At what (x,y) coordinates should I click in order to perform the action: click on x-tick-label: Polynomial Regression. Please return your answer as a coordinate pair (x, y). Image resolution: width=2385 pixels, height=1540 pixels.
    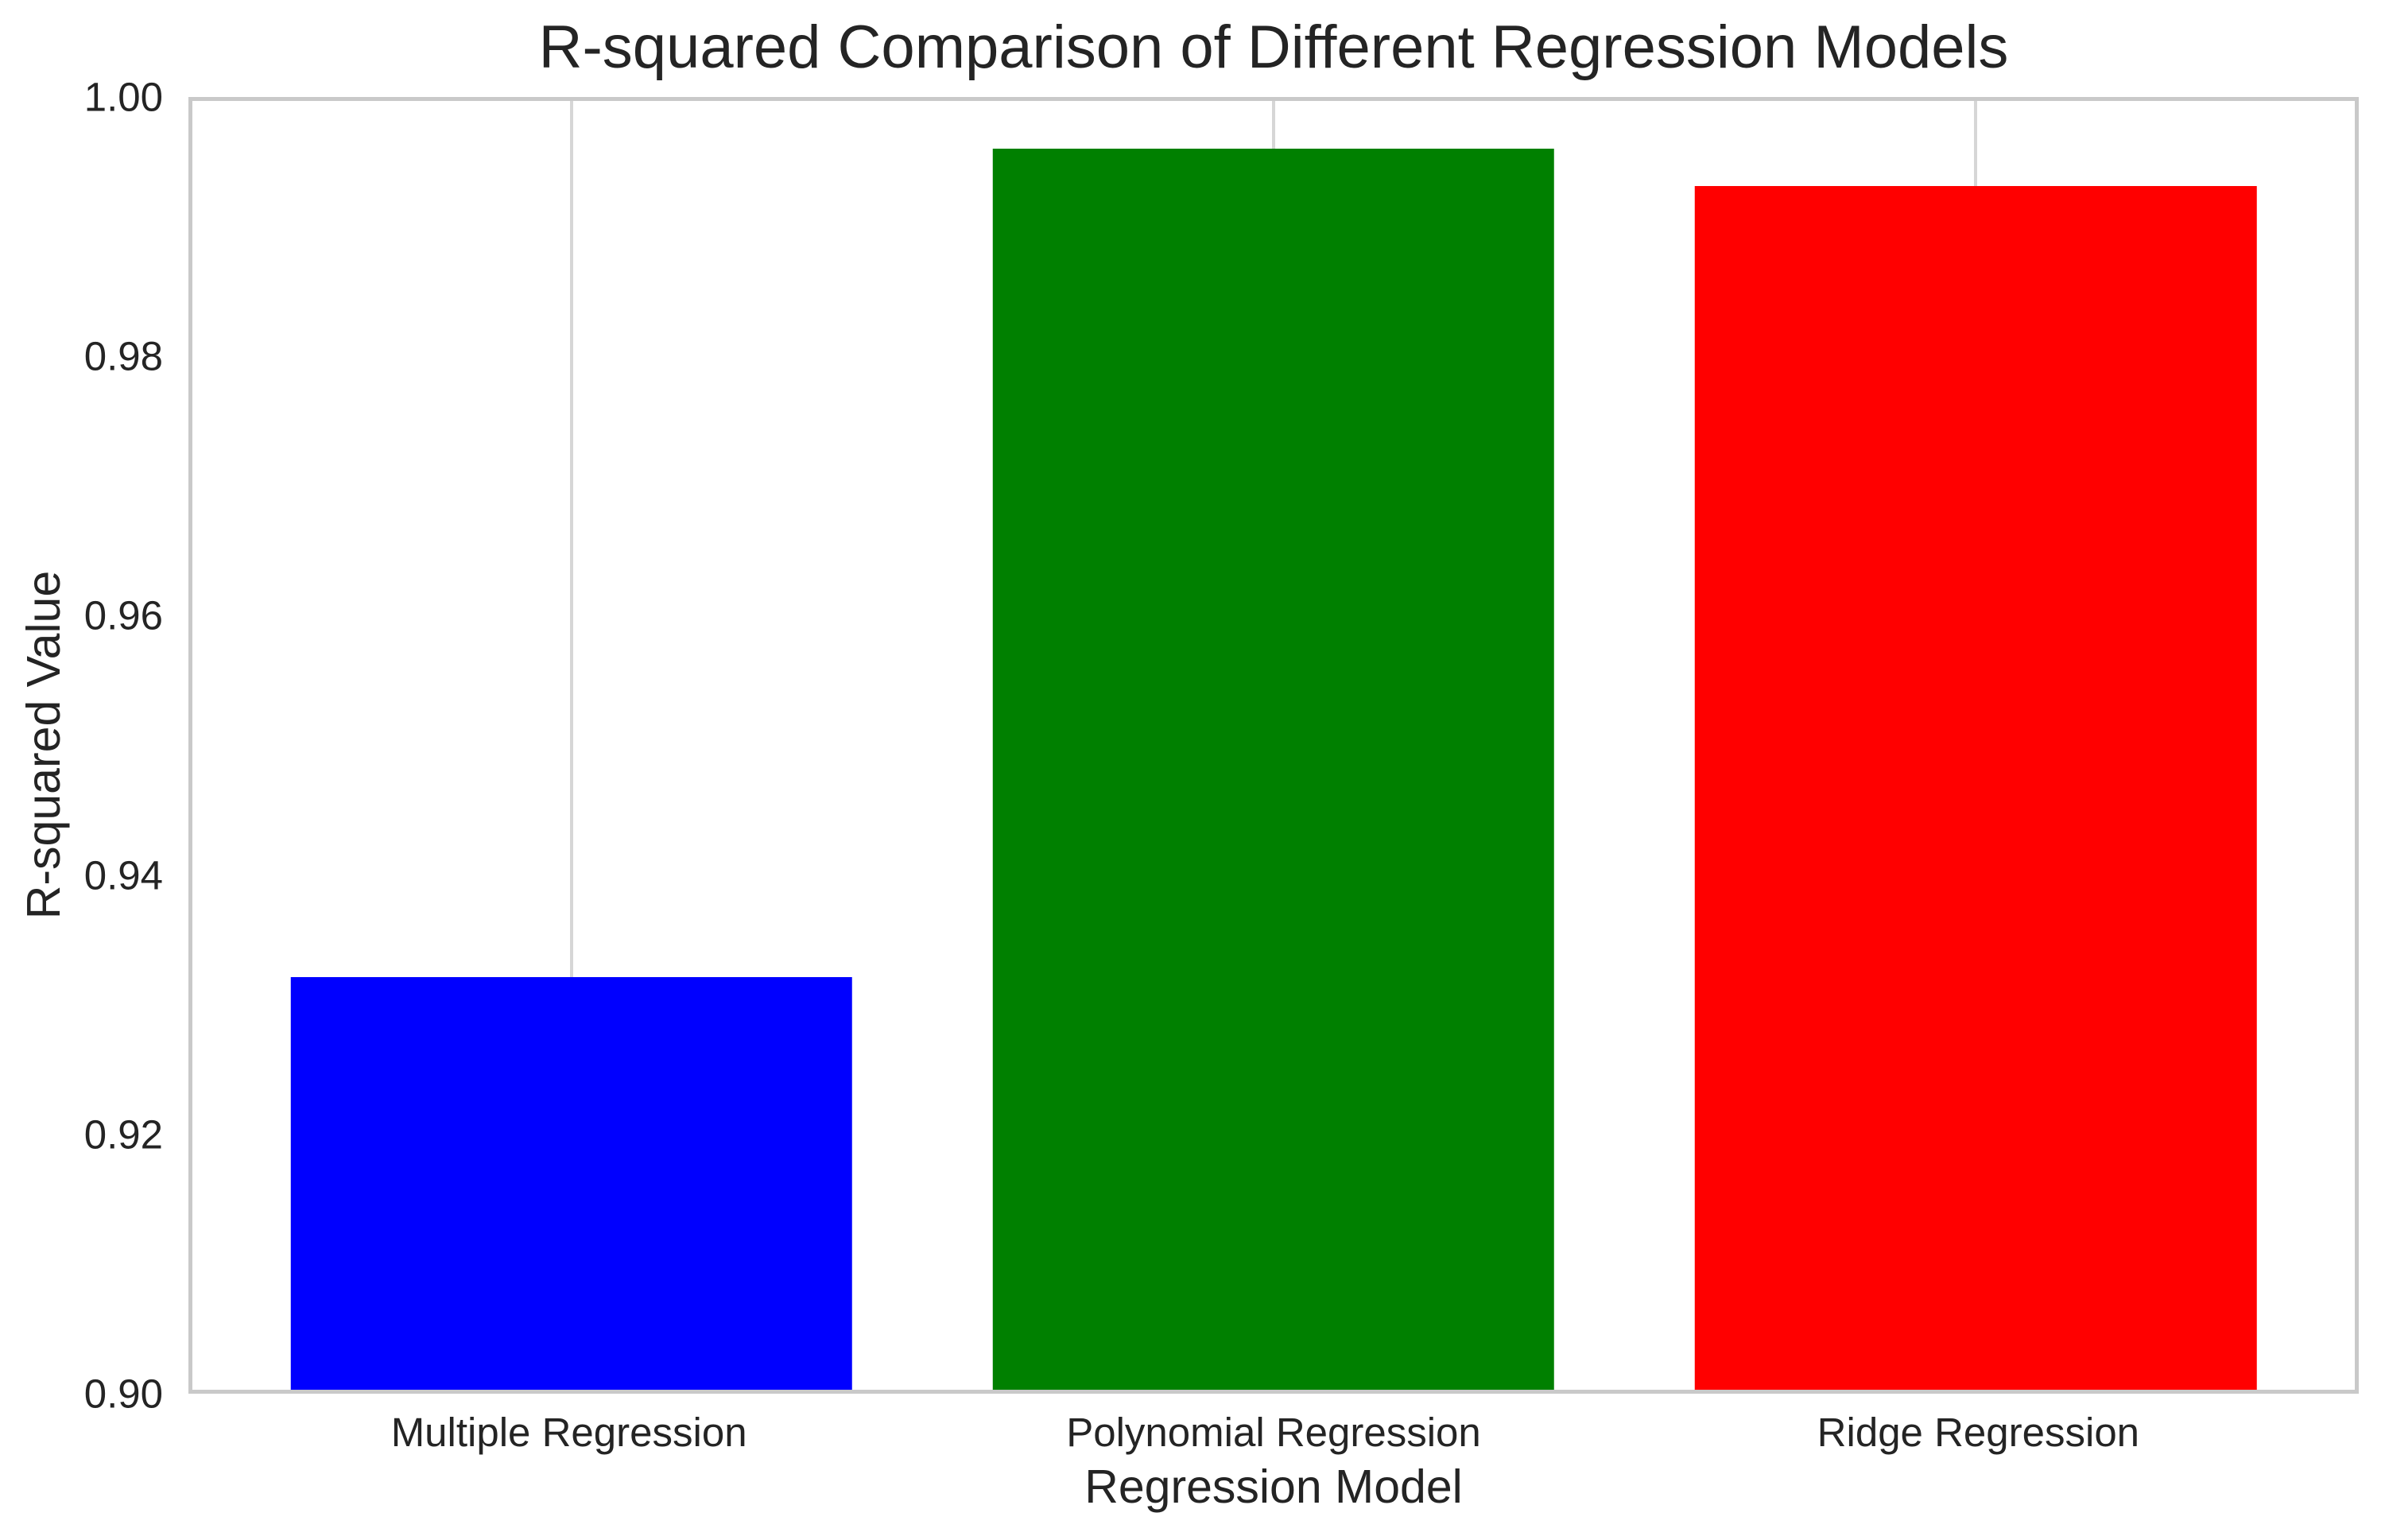
    Looking at the image, I should click on (1273, 1432).